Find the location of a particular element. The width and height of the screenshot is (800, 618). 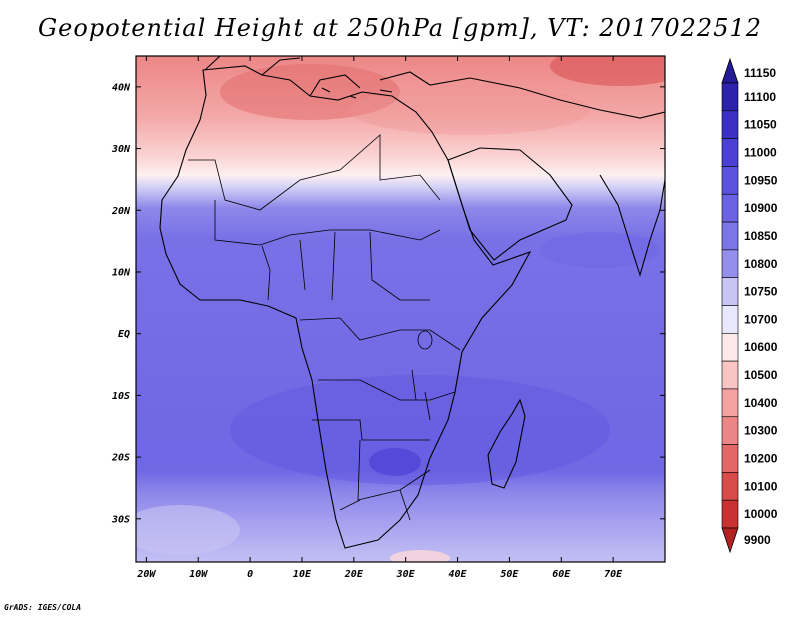

colorbar-label: 10800 is located at coordinates (761, 264).